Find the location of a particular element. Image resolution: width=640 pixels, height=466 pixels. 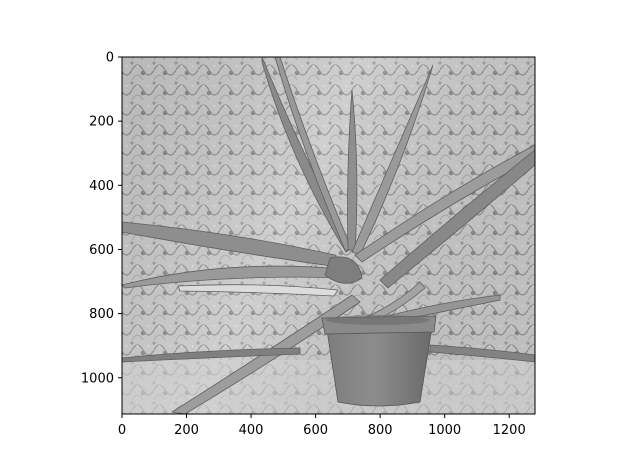

x-tick-label: 800 is located at coordinates (380, 430).